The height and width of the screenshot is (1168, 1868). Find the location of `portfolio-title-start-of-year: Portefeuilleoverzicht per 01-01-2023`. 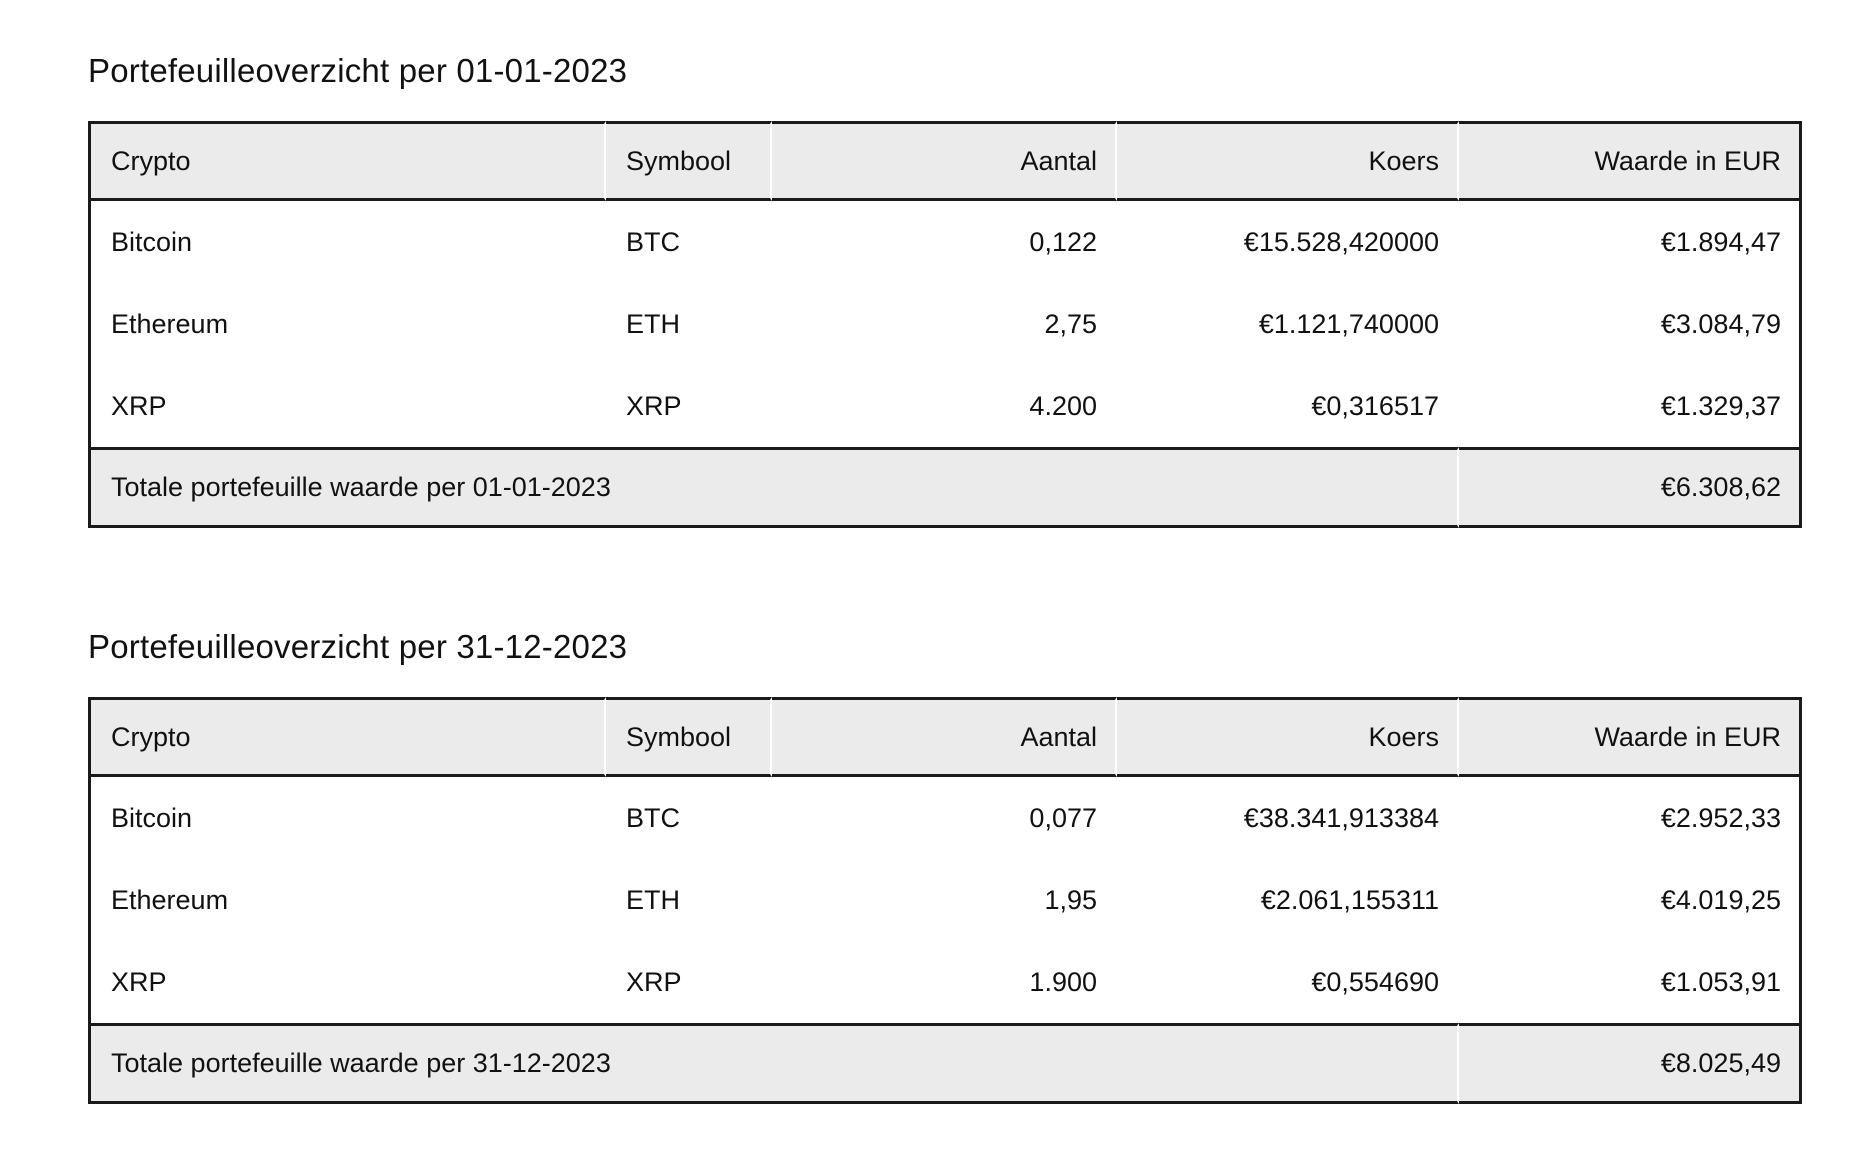

portfolio-title-start-of-year: Portefeuilleoverzicht per 01-01-2023 is located at coordinates (358, 70).